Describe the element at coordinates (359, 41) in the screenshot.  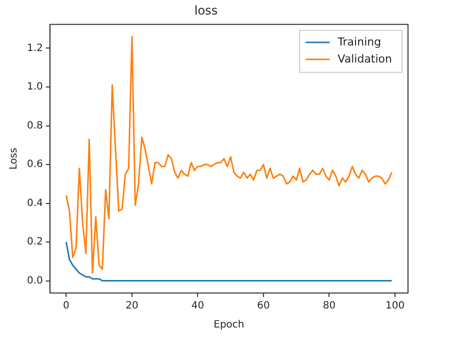
I see `legend-label: Training` at that location.